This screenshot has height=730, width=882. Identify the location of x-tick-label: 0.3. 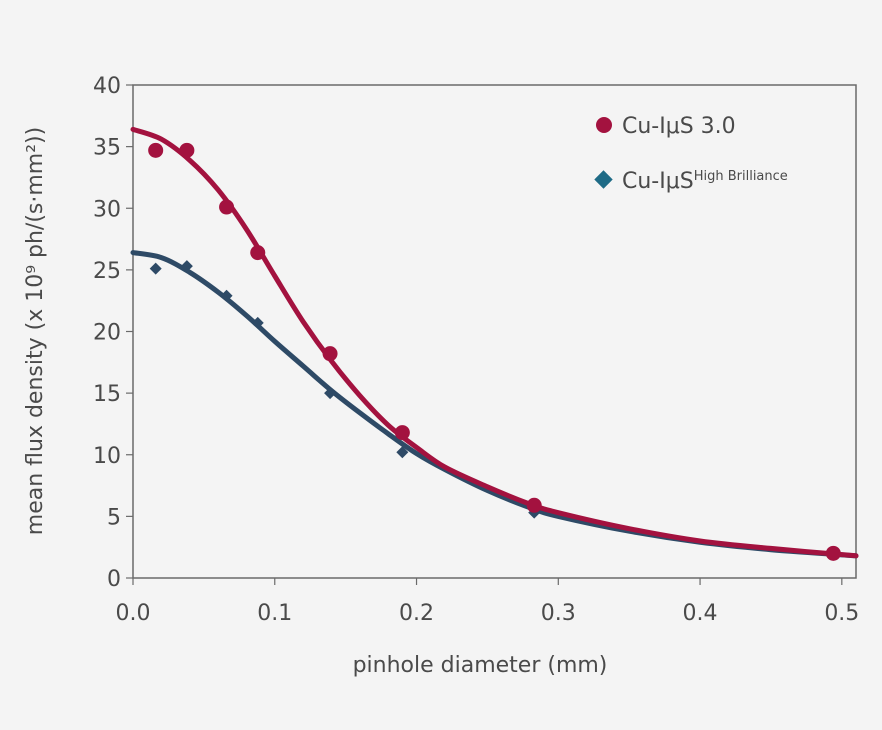
(558, 613).